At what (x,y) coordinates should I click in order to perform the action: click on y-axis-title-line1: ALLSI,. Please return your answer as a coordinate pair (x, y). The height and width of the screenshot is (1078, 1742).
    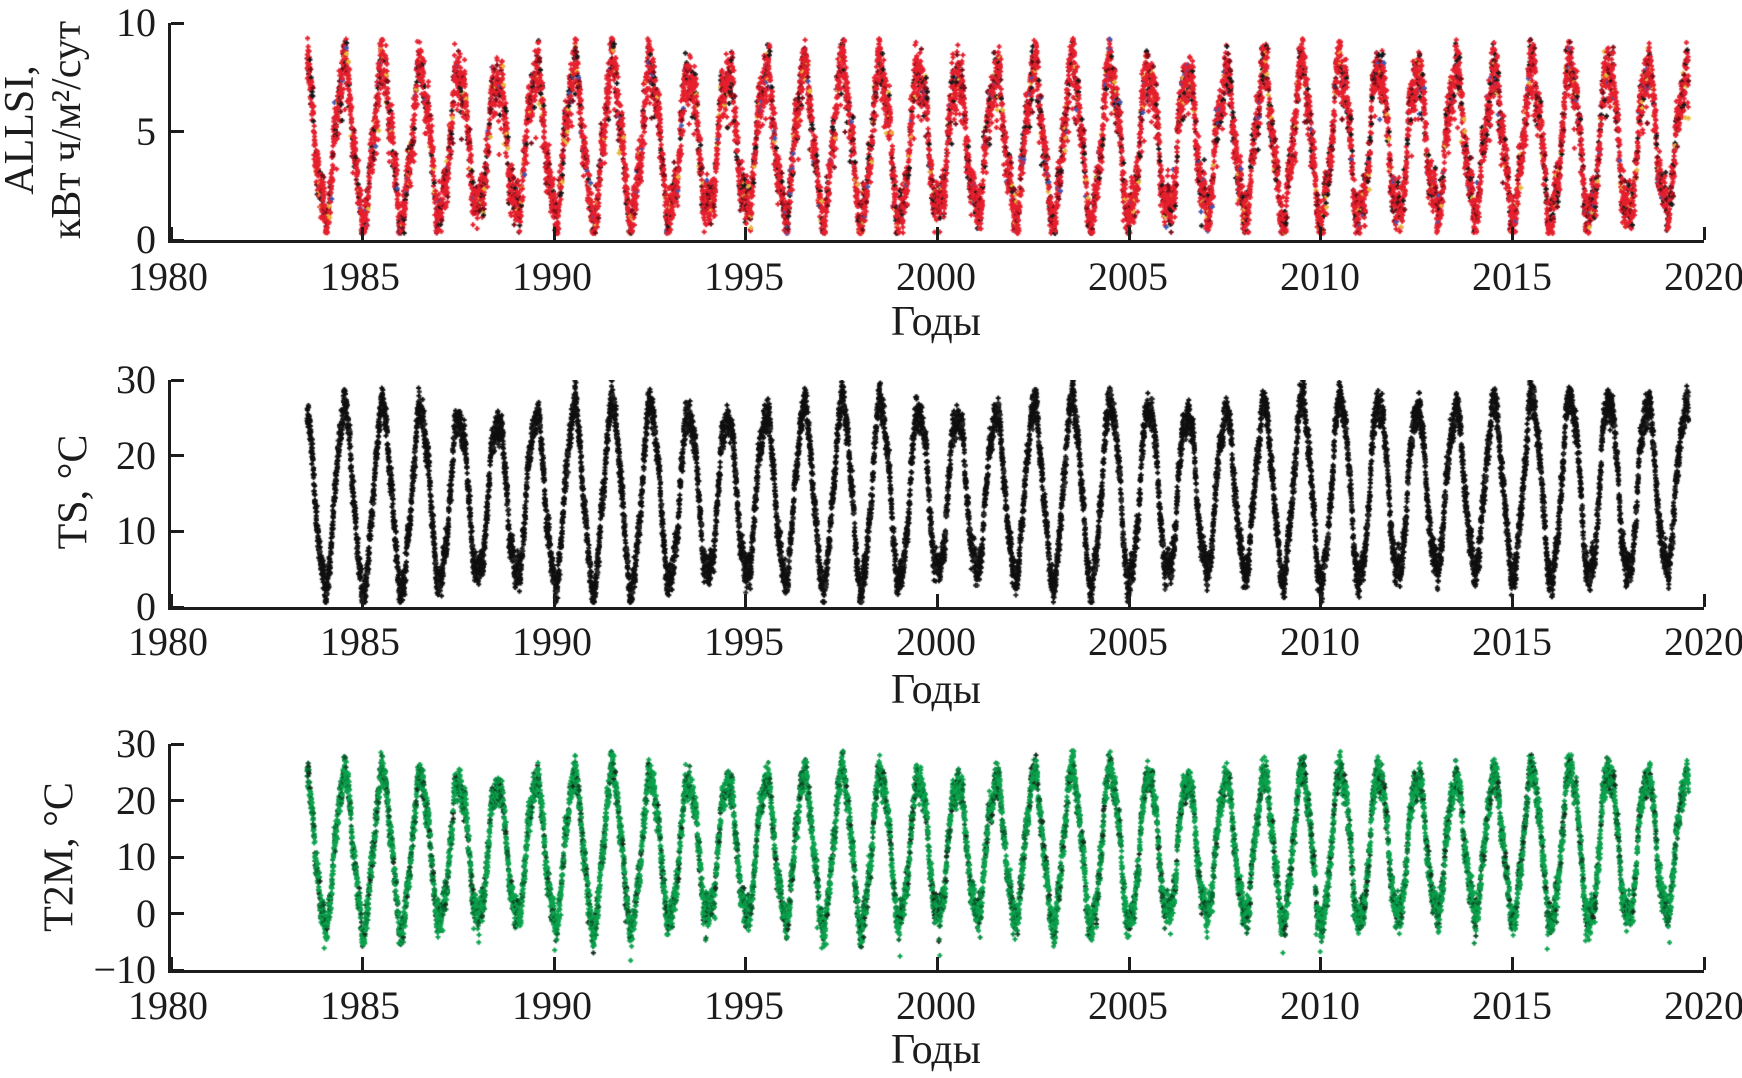
    Looking at the image, I should click on (21, 130).